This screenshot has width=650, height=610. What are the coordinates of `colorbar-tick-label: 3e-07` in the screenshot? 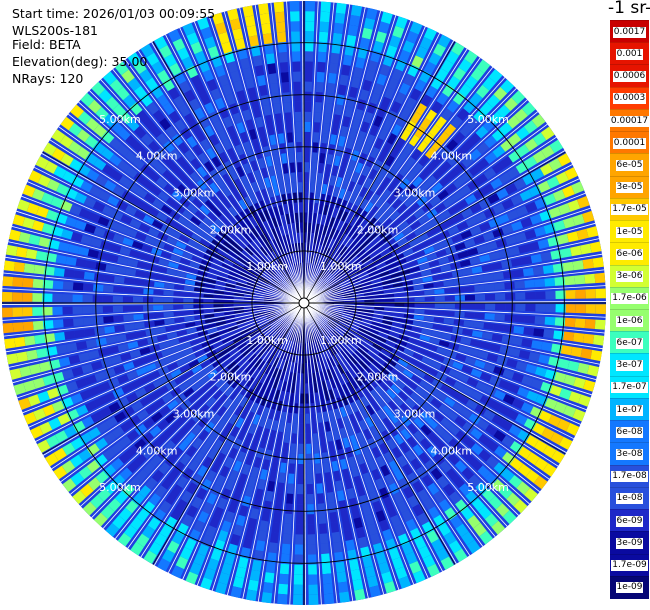 It's located at (629, 366).